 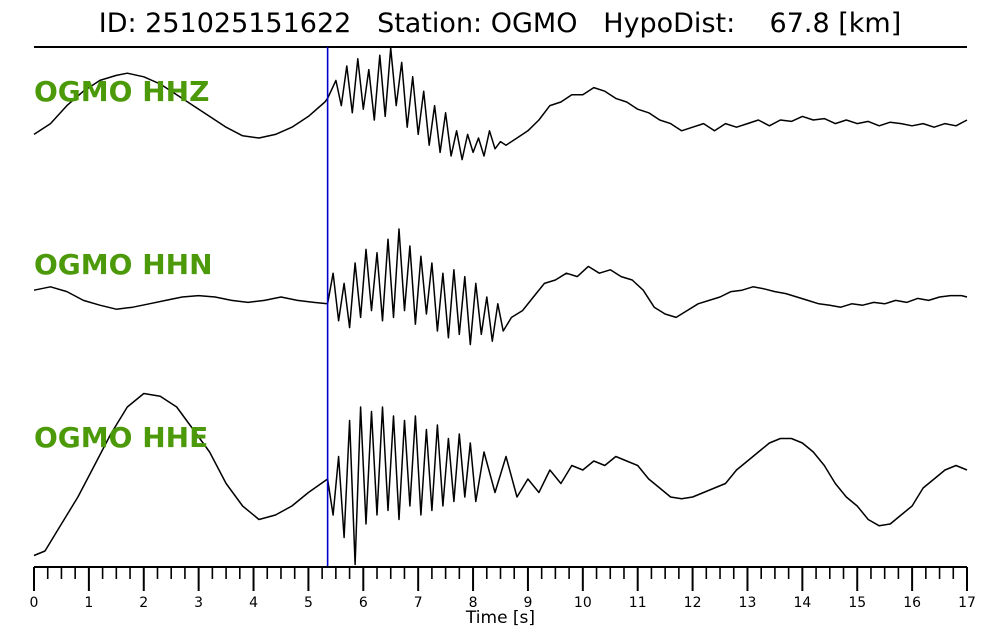 What do you see at coordinates (527, 603) in the screenshot?
I see `x-tick-label: 9` at bounding box center [527, 603].